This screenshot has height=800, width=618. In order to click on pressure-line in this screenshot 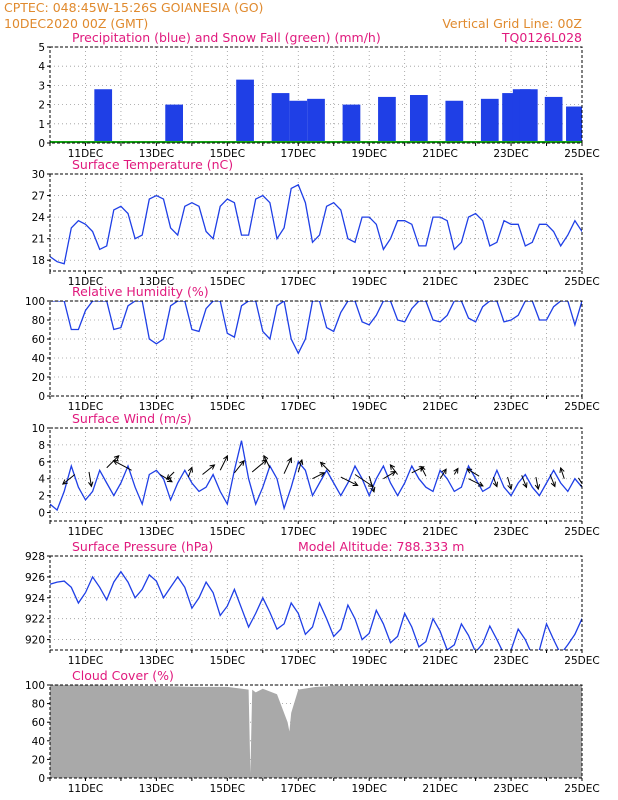, I will do `click(316, 610)`.